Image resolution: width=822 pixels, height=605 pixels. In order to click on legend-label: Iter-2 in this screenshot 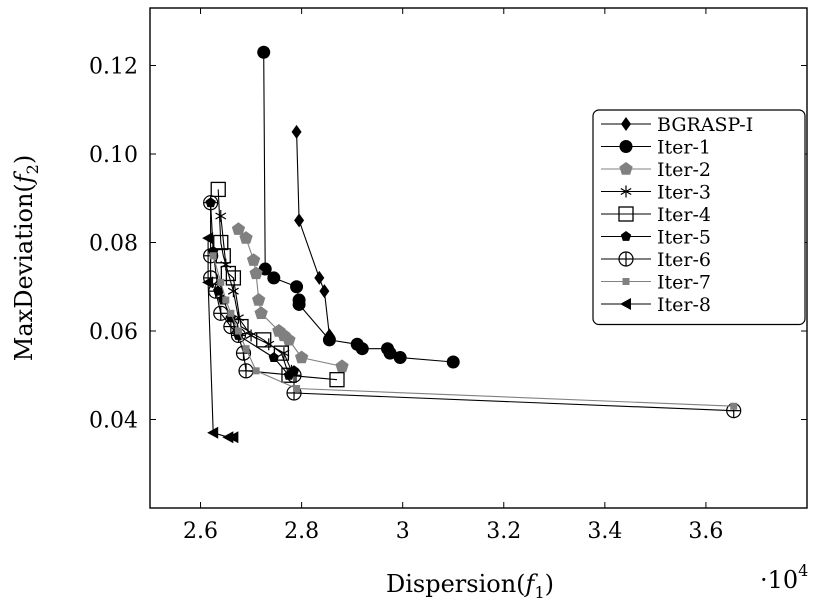, I will do `click(684, 170)`.